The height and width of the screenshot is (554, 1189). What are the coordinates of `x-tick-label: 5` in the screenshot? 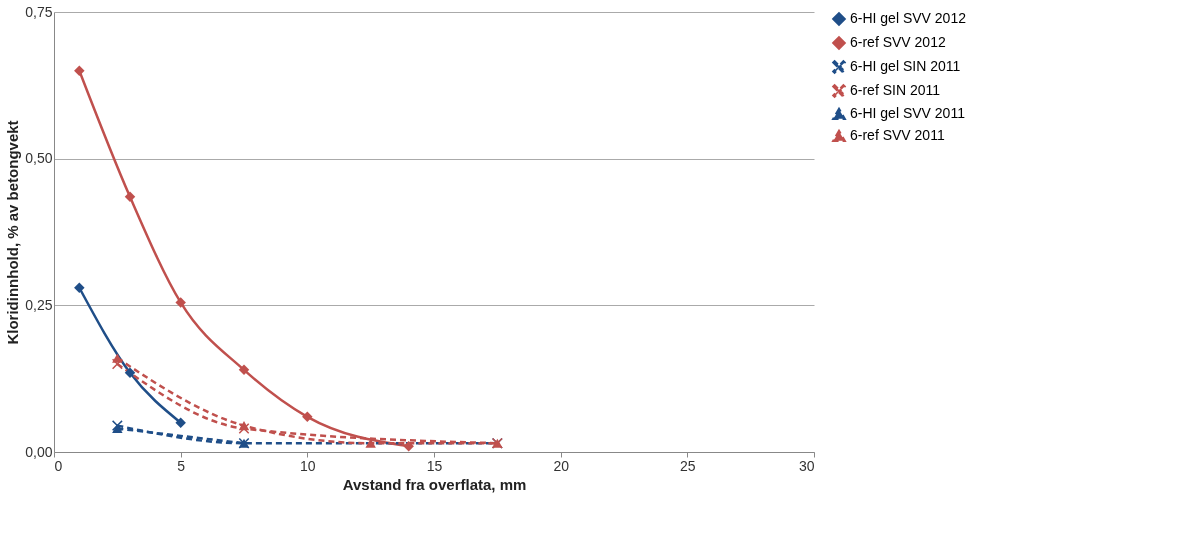 It's located at (181, 465).